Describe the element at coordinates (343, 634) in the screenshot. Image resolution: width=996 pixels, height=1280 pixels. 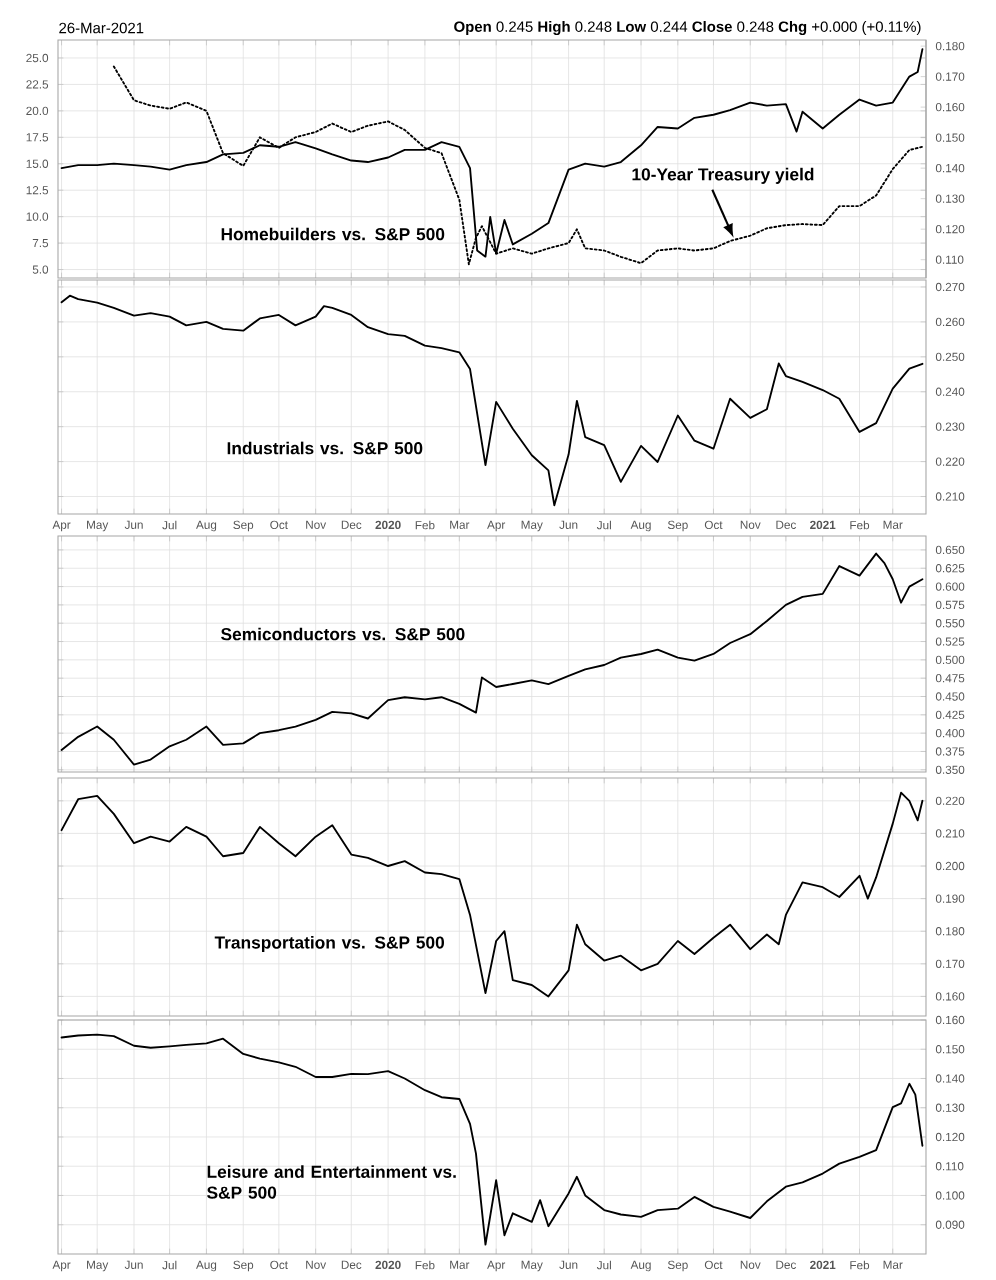
I see `annotation: Semiconductors vs. S&P 500` at that location.